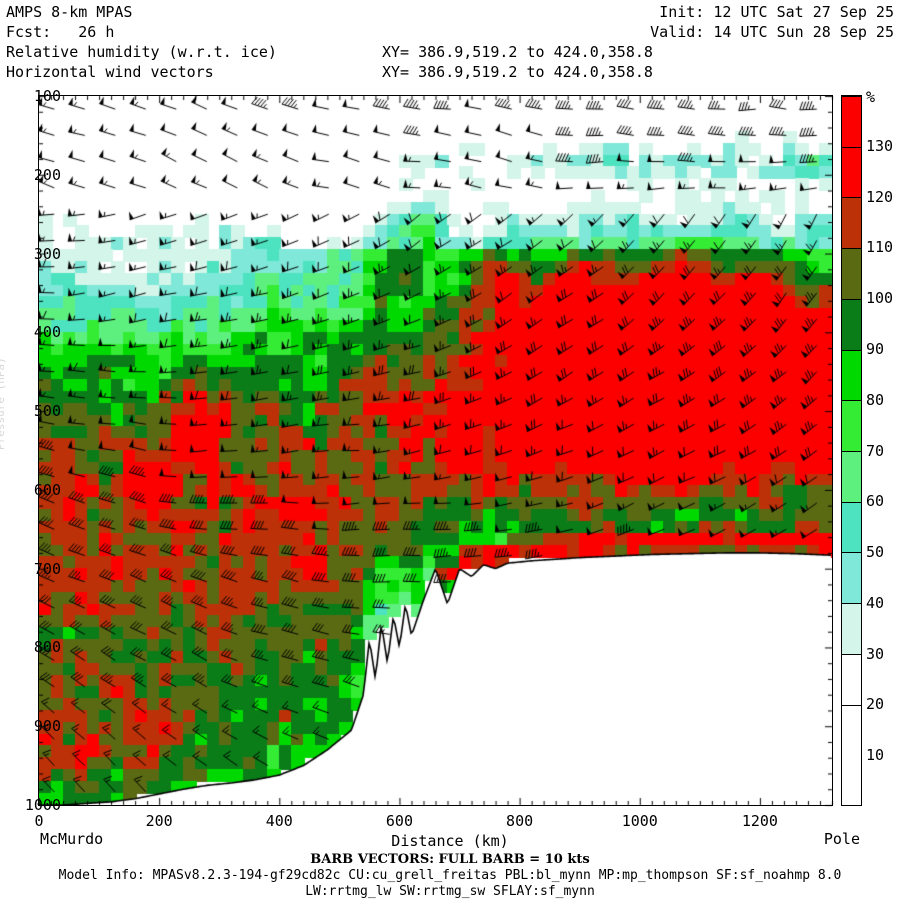  I want to click on x-tick-label: 1000, so click(639, 821).